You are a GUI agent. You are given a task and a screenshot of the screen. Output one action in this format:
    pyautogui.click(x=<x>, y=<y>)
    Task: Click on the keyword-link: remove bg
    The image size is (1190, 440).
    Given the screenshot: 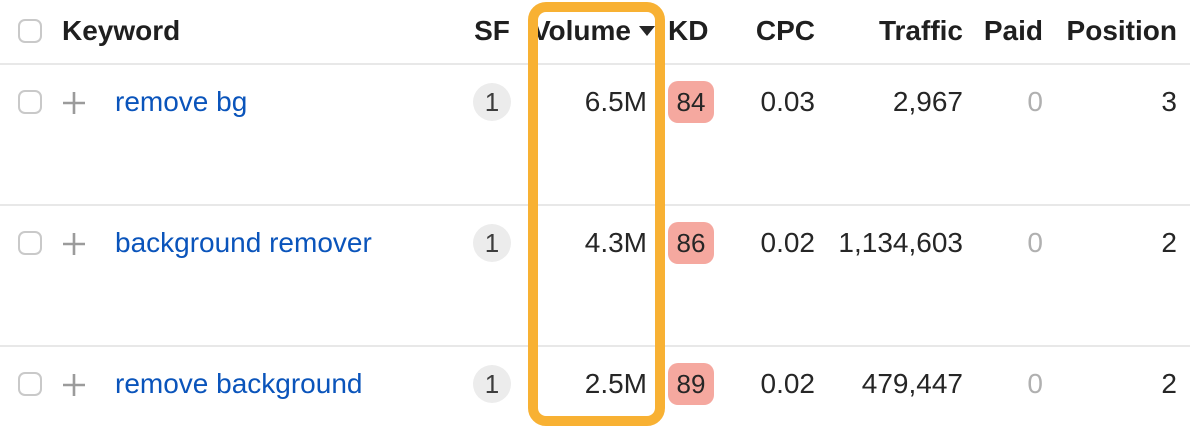 What is the action you would take?
    pyautogui.click(x=181, y=101)
    